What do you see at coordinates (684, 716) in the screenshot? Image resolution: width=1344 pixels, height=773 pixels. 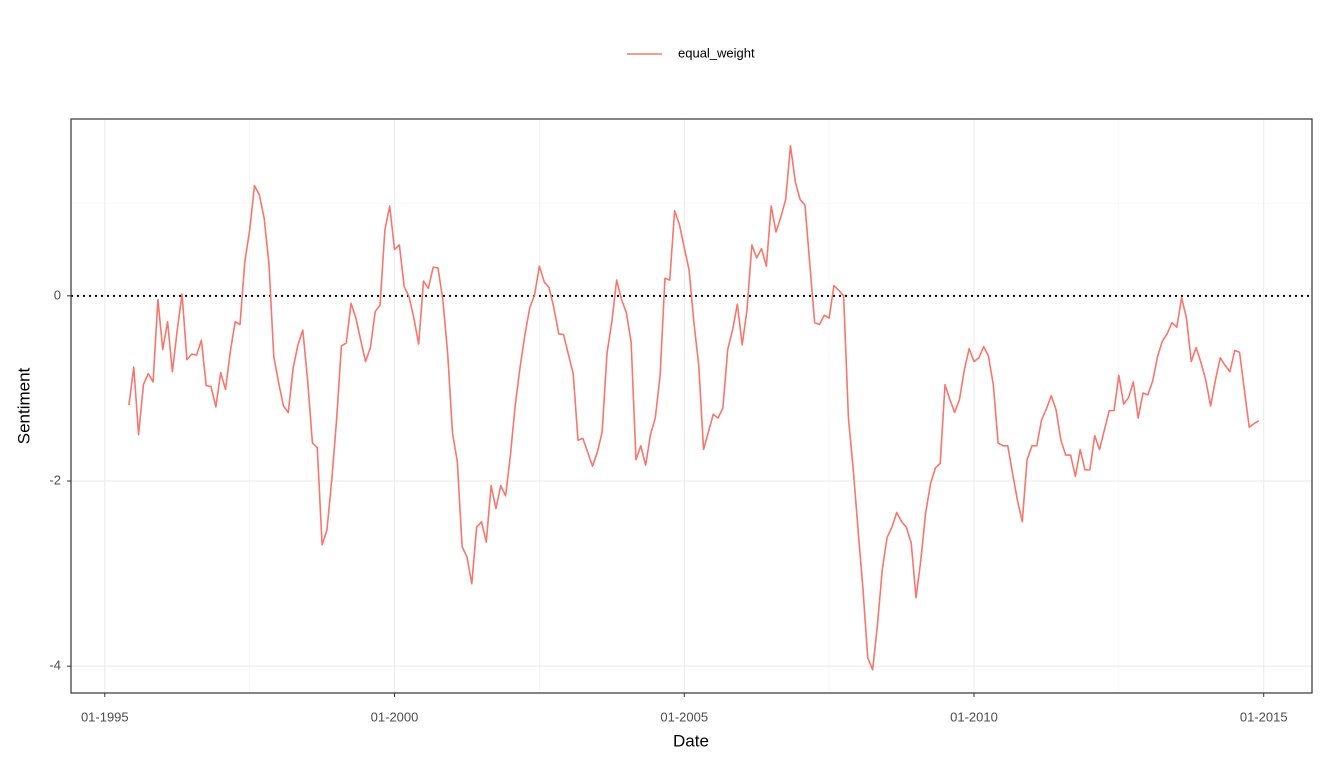 I see `x-tick-label: 01-2005` at bounding box center [684, 716].